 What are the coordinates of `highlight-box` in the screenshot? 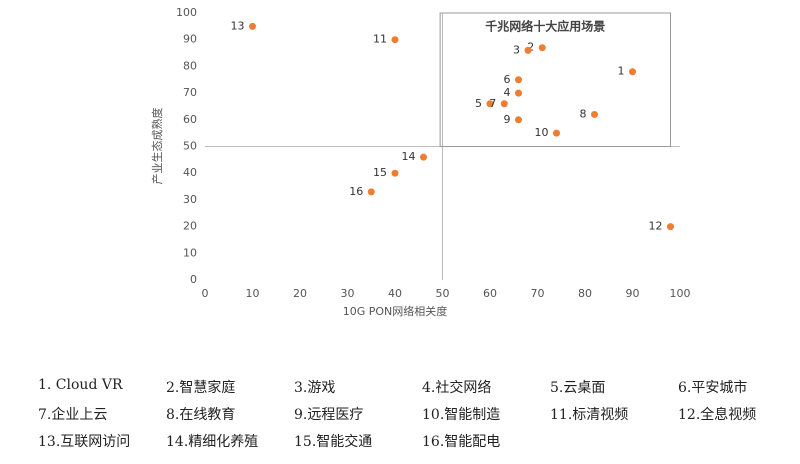 It's located at (555, 79).